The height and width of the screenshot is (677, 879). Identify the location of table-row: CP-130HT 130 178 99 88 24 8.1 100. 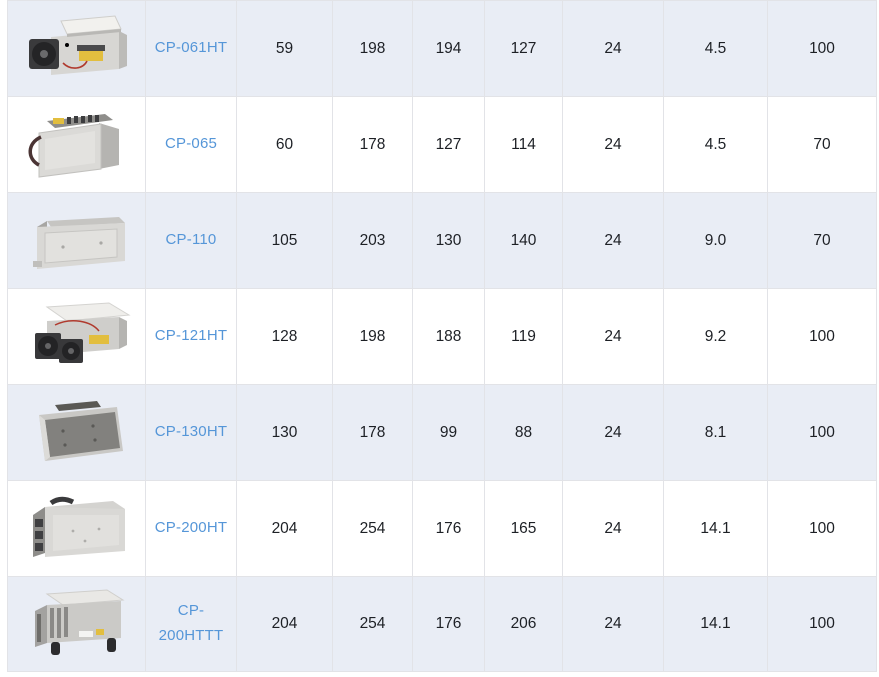
(442, 433).